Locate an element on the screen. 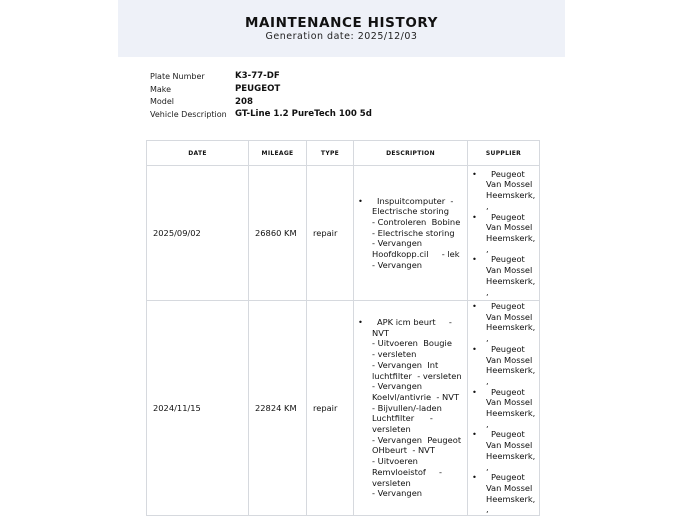 This screenshot has height=516, width=685. report-title: MAINTENANCE HISTORY is located at coordinates (341, 23).